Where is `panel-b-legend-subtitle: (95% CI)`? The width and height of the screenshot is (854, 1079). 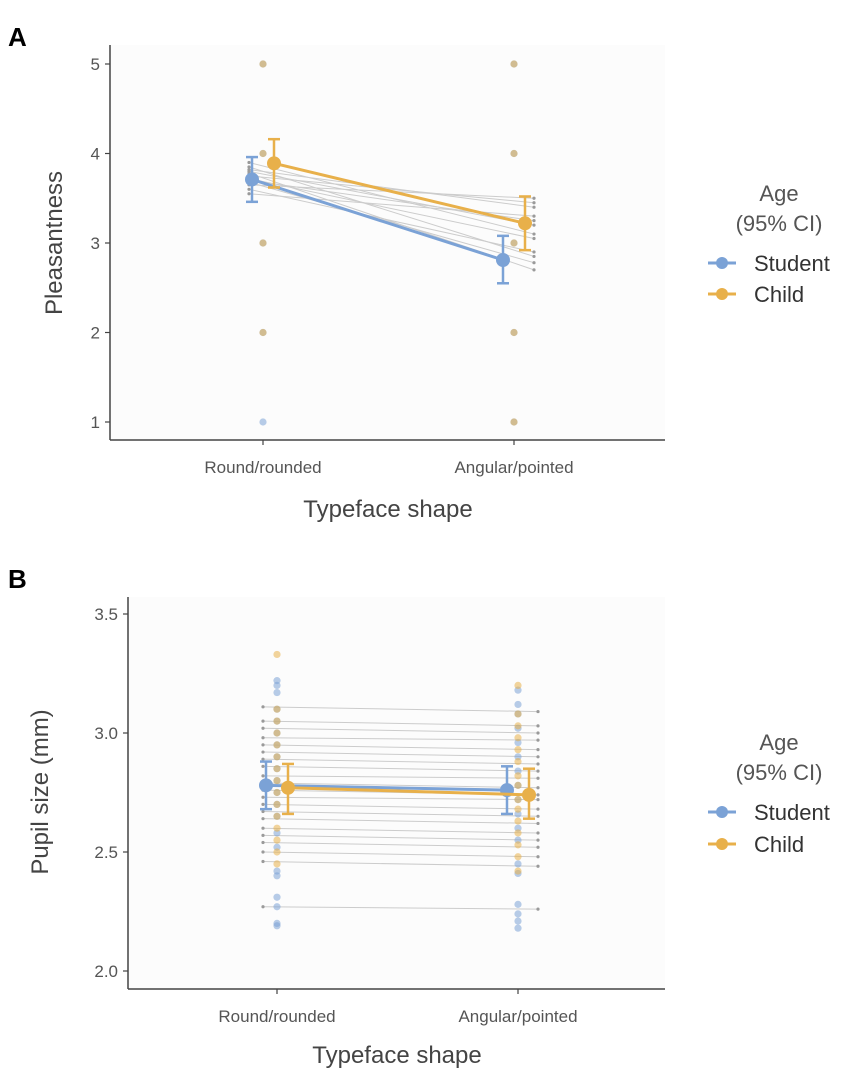 panel-b-legend-subtitle: (95% CI) is located at coordinates (779, 772).